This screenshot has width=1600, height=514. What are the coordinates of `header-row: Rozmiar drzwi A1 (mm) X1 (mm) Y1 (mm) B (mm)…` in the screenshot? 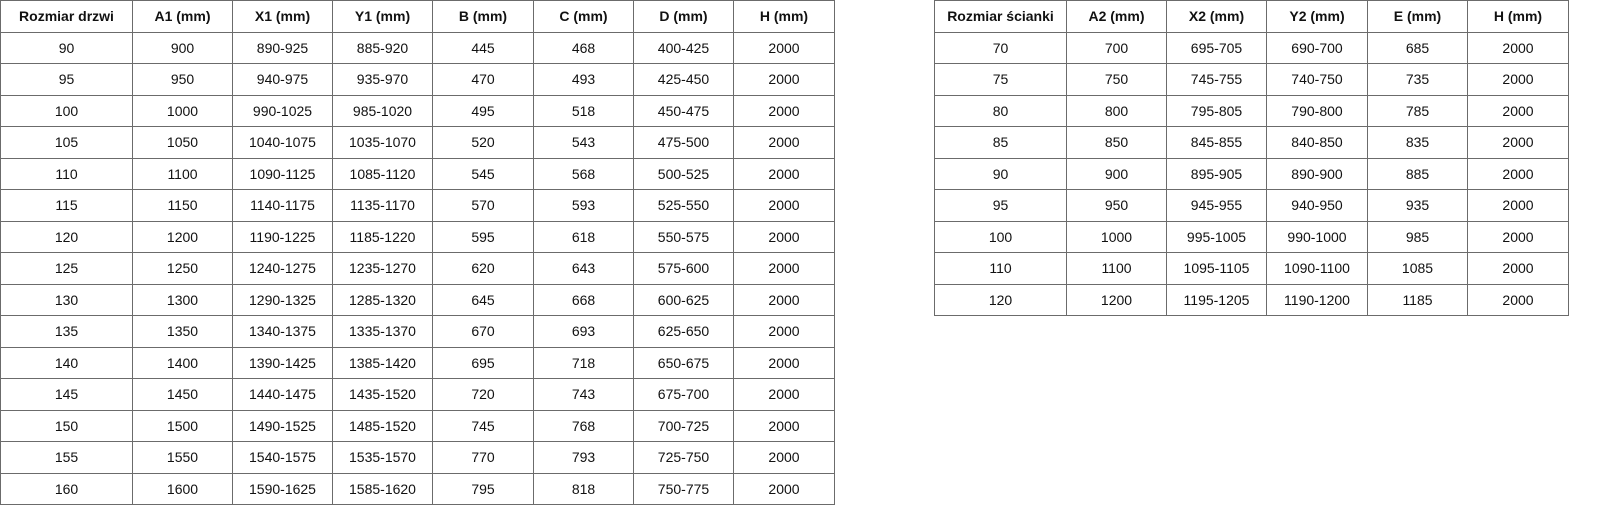 It's located at (417, 16).